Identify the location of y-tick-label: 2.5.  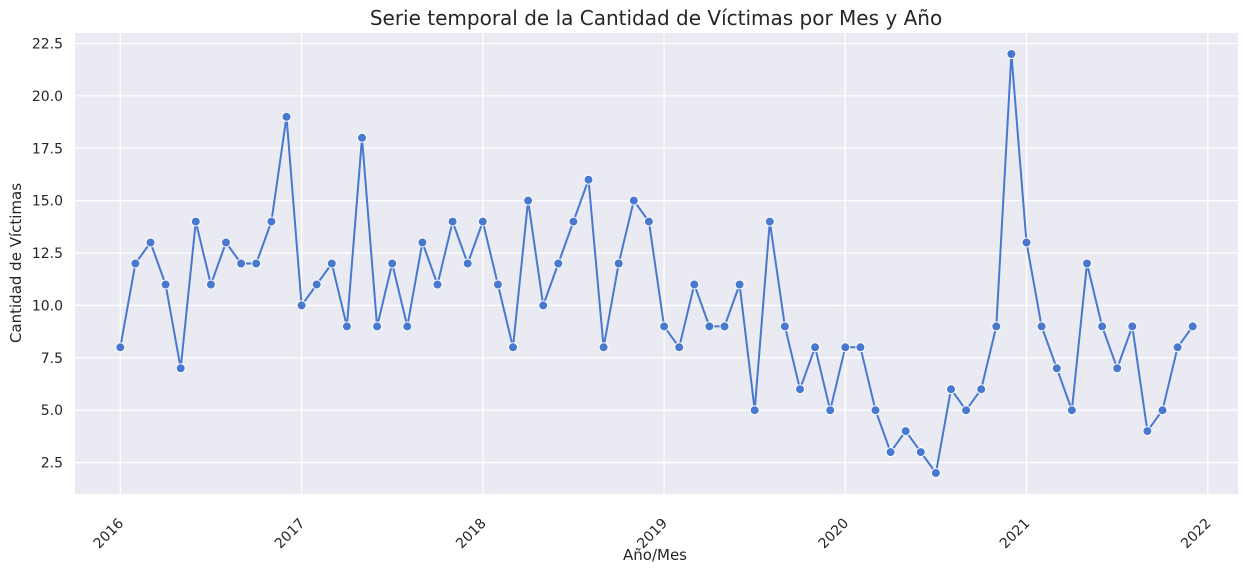
(52, 464).